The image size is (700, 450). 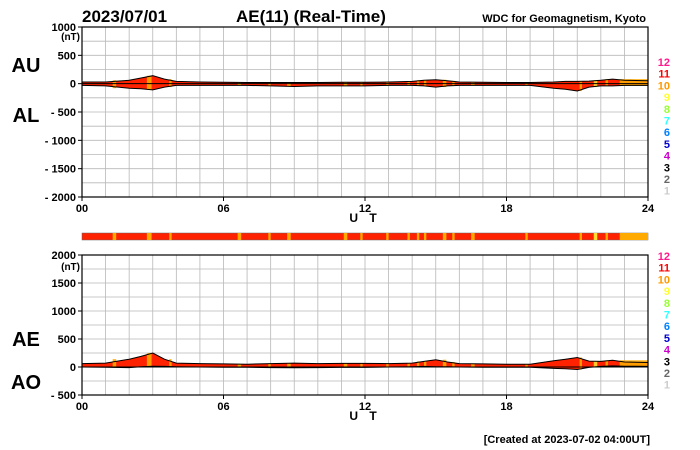 What do you see at coordinates (70, 37) in the screenshot?
I see `unit-label-top: (nT)` at bounding box center [70, 37].